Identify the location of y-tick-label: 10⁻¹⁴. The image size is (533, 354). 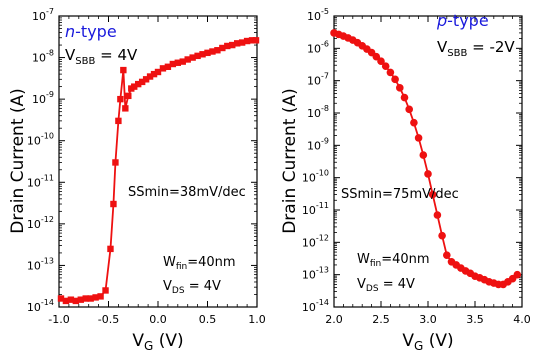
(40, 306).